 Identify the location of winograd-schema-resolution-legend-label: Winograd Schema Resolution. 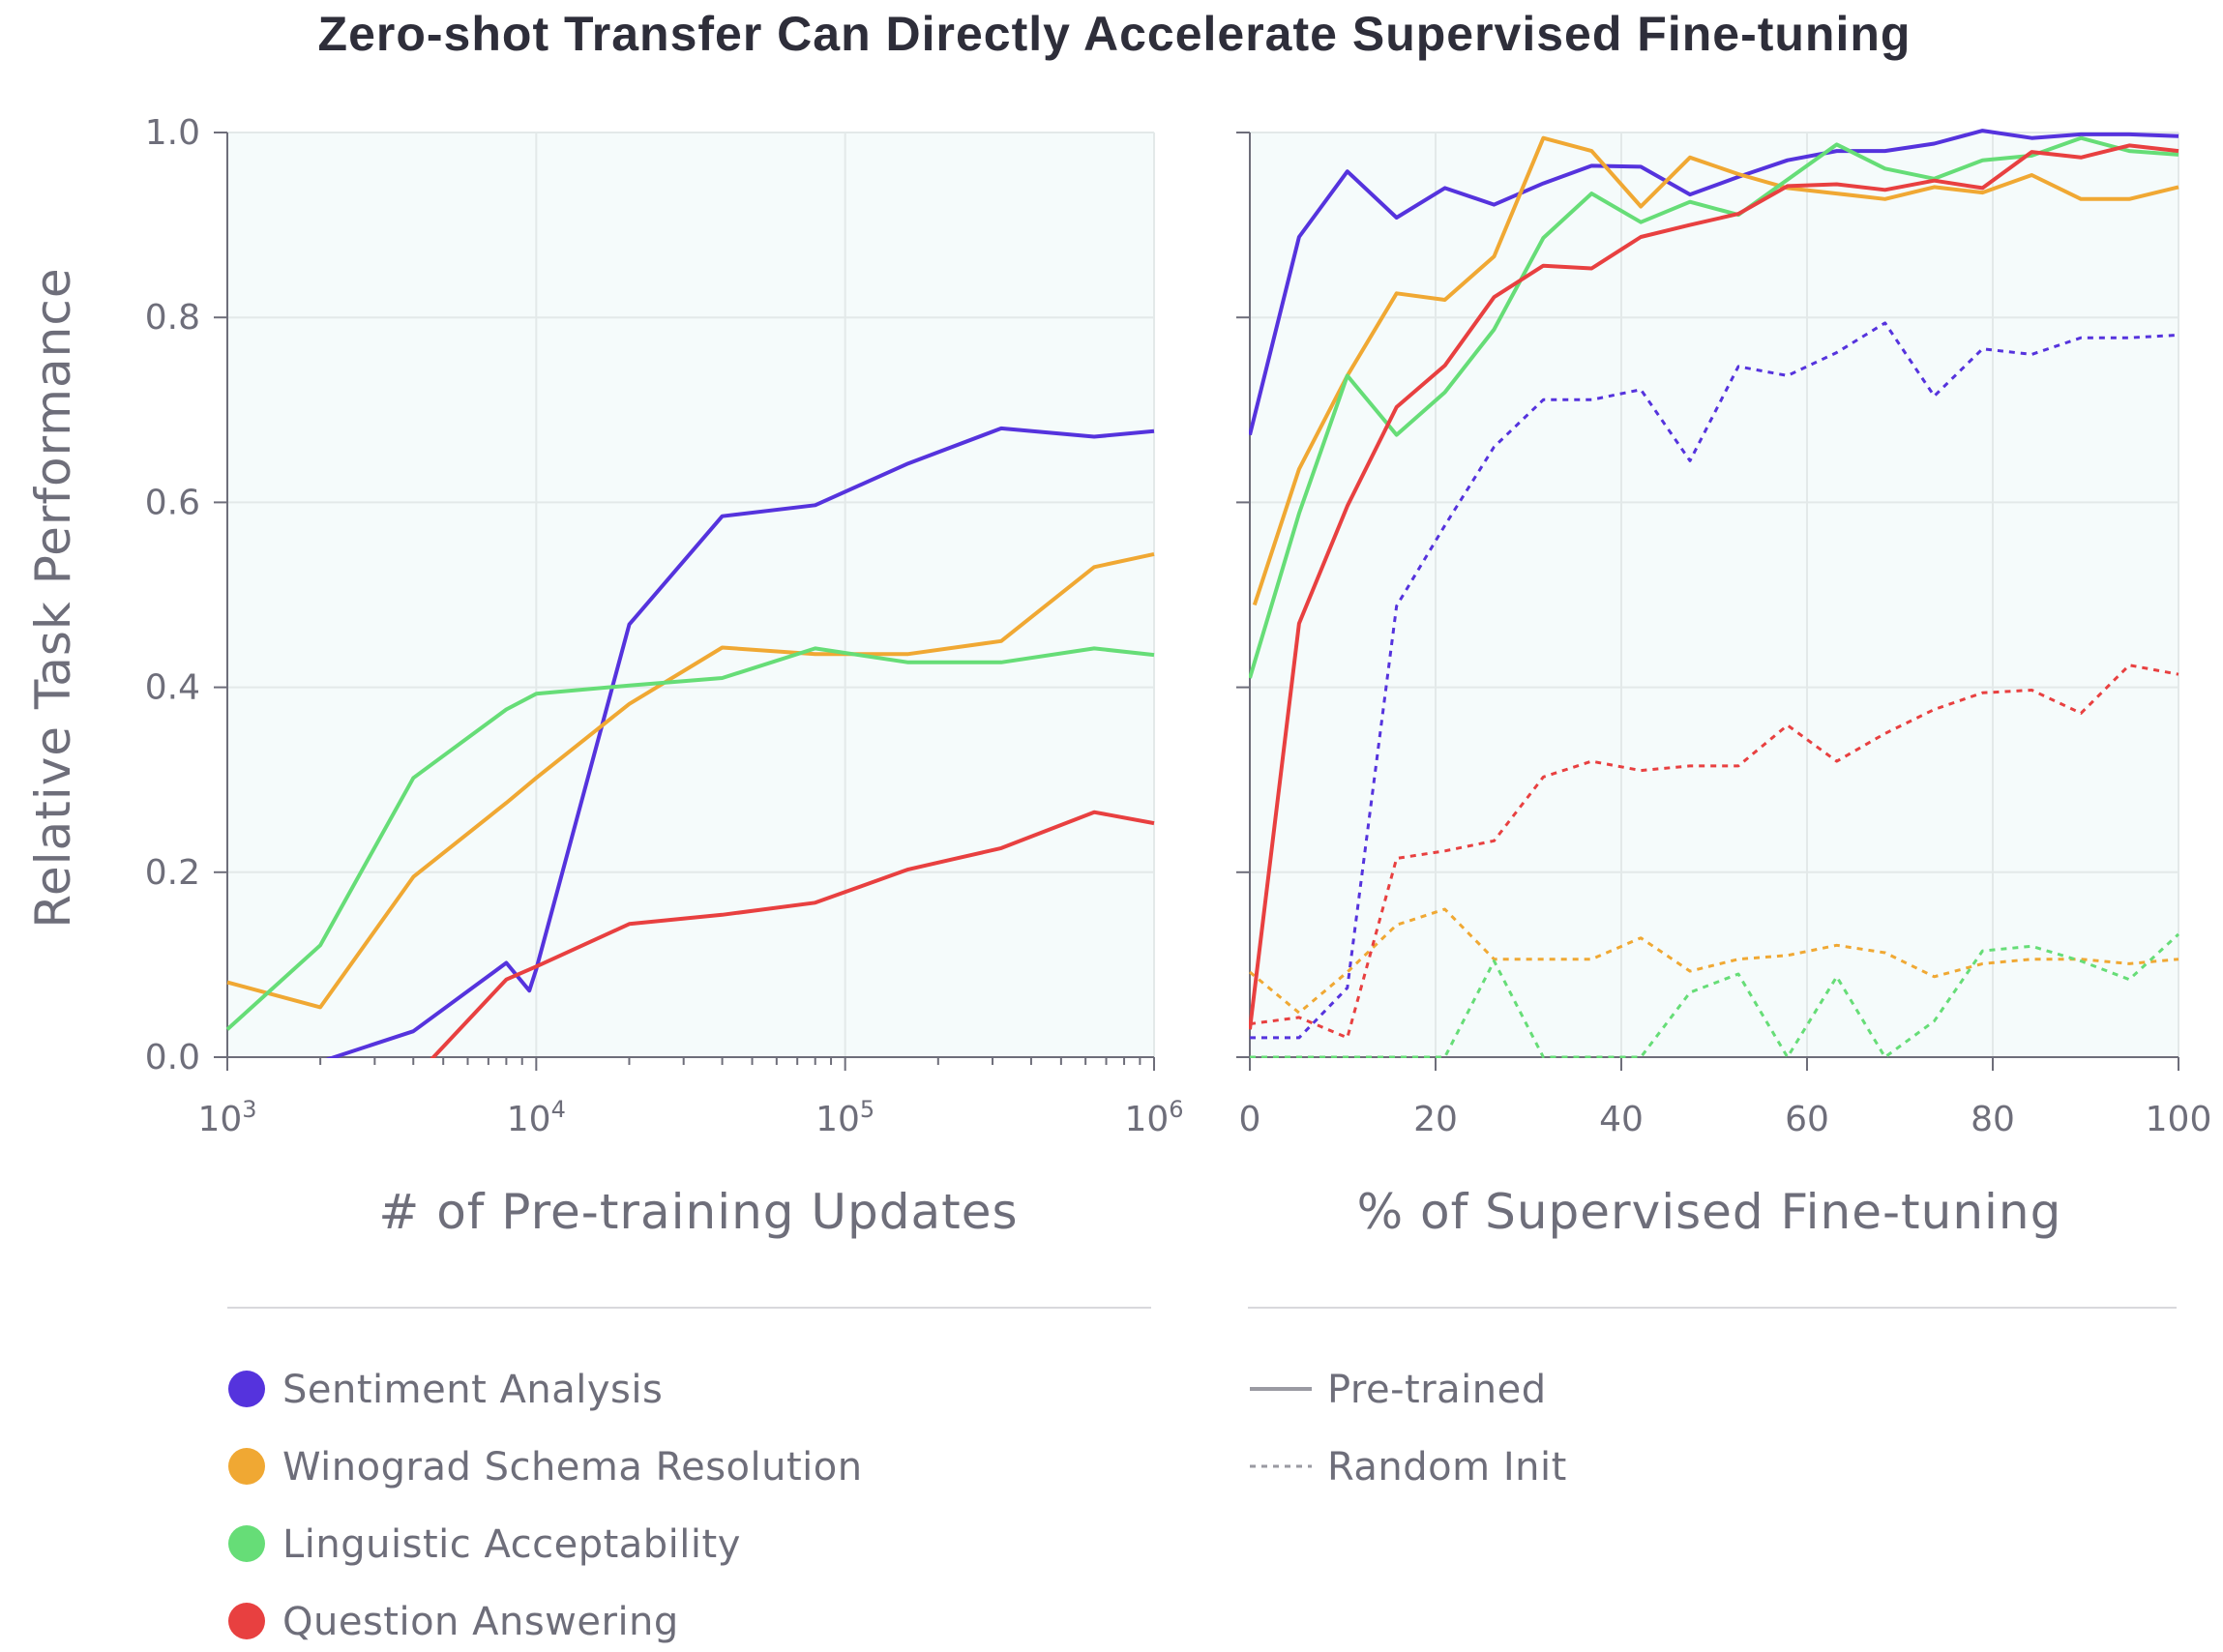
(572, 1467).